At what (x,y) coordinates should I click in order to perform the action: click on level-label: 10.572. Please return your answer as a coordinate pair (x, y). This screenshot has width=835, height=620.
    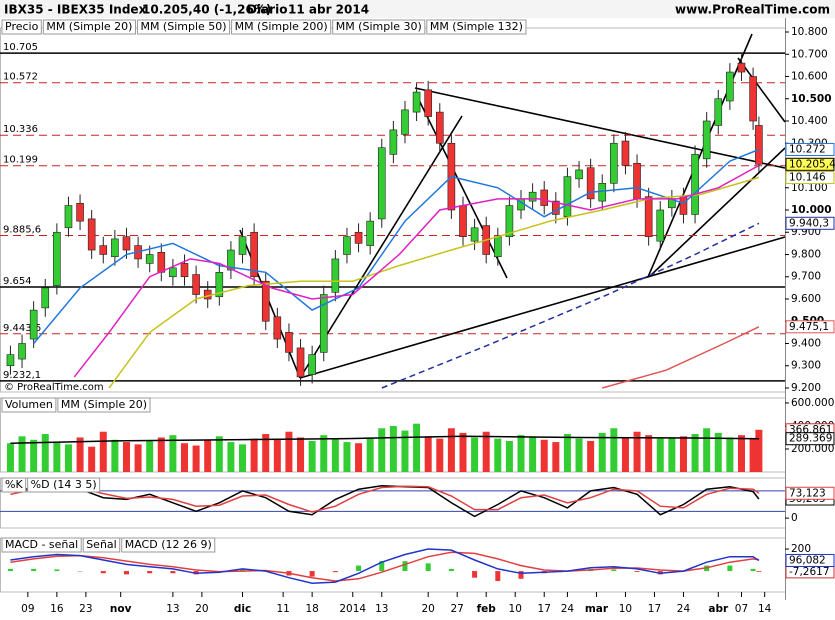
    Looking at the image, I should click on (20, 77).